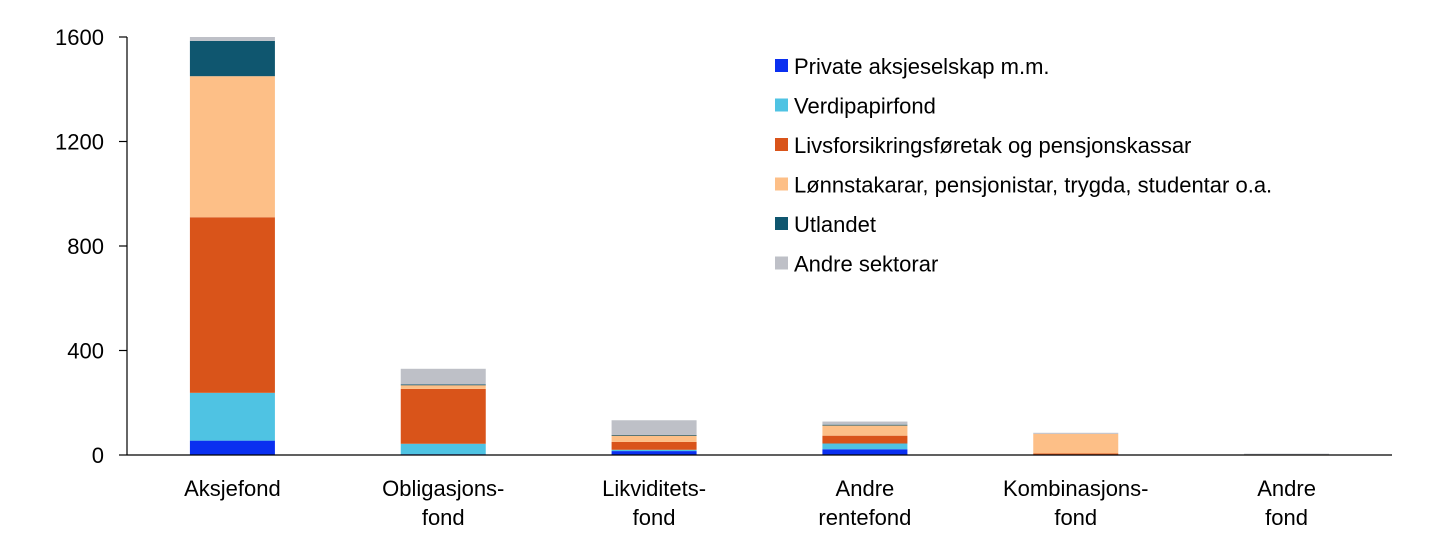 This screenshot has height=549, width=1445. I want to click on x-tick-label: Obligasjons-fond, so click(443, 503).